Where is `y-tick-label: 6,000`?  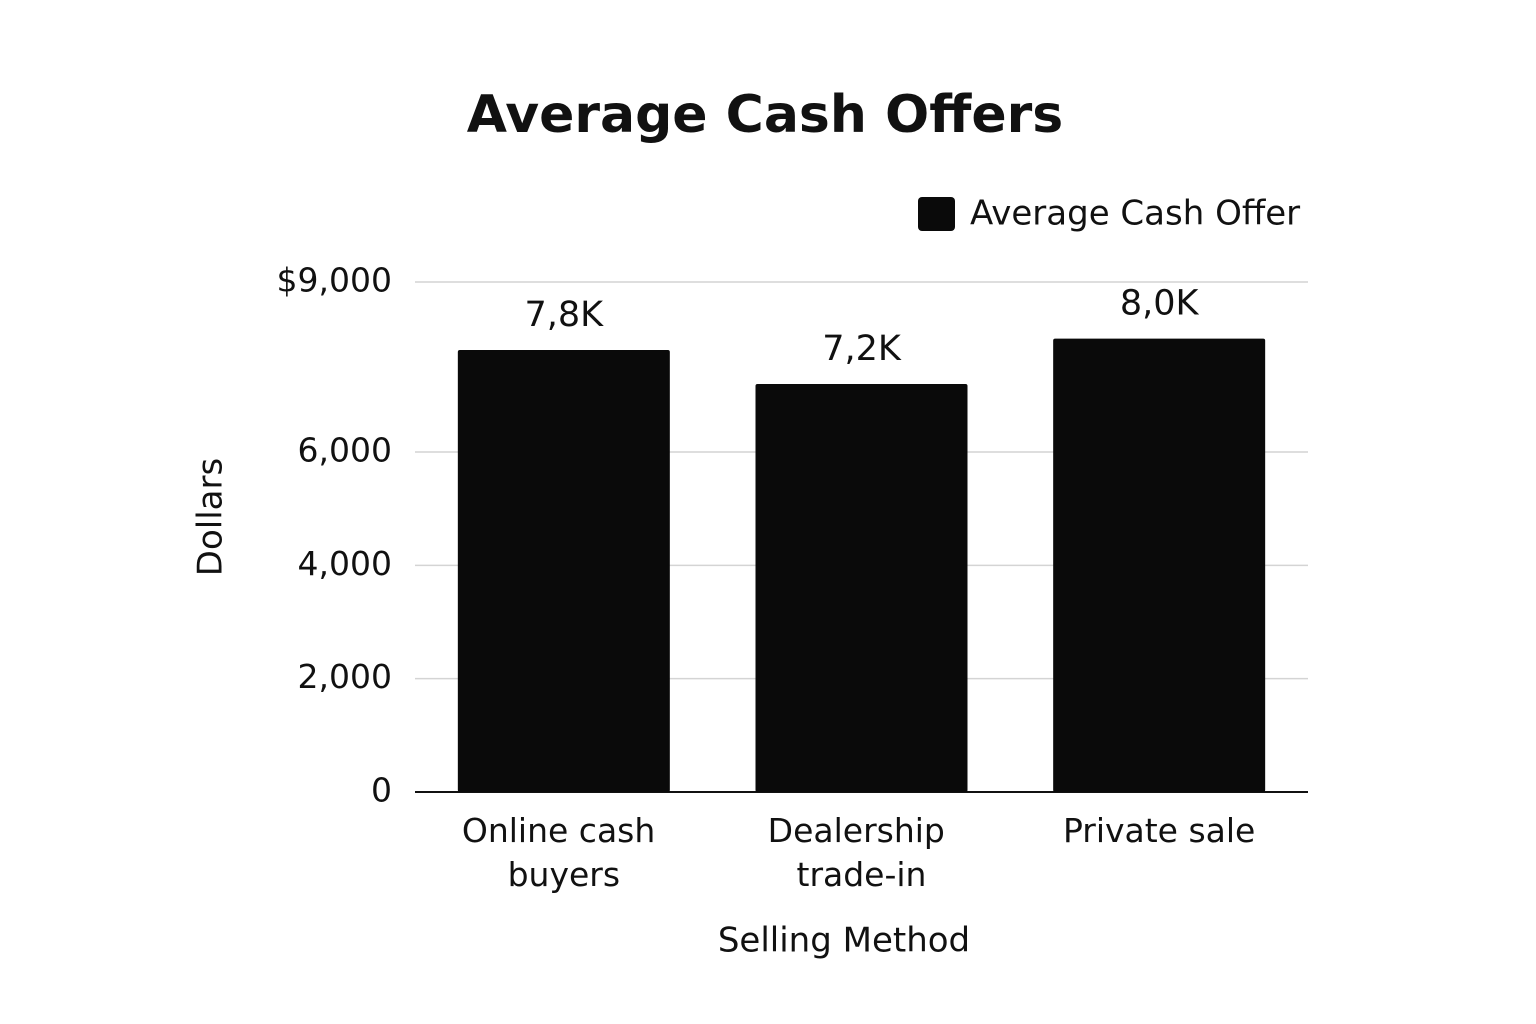
y-tick-label: 6,000 is located at coordinates (345, 450).